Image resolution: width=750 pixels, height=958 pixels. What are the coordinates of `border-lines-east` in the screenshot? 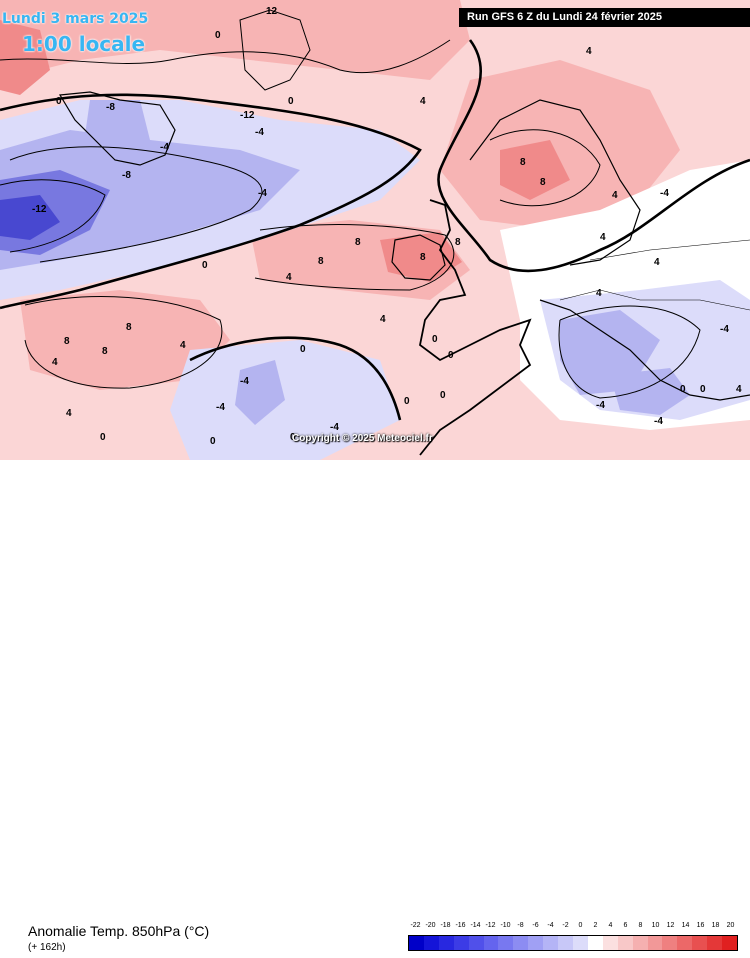 It's located at (669, 250).